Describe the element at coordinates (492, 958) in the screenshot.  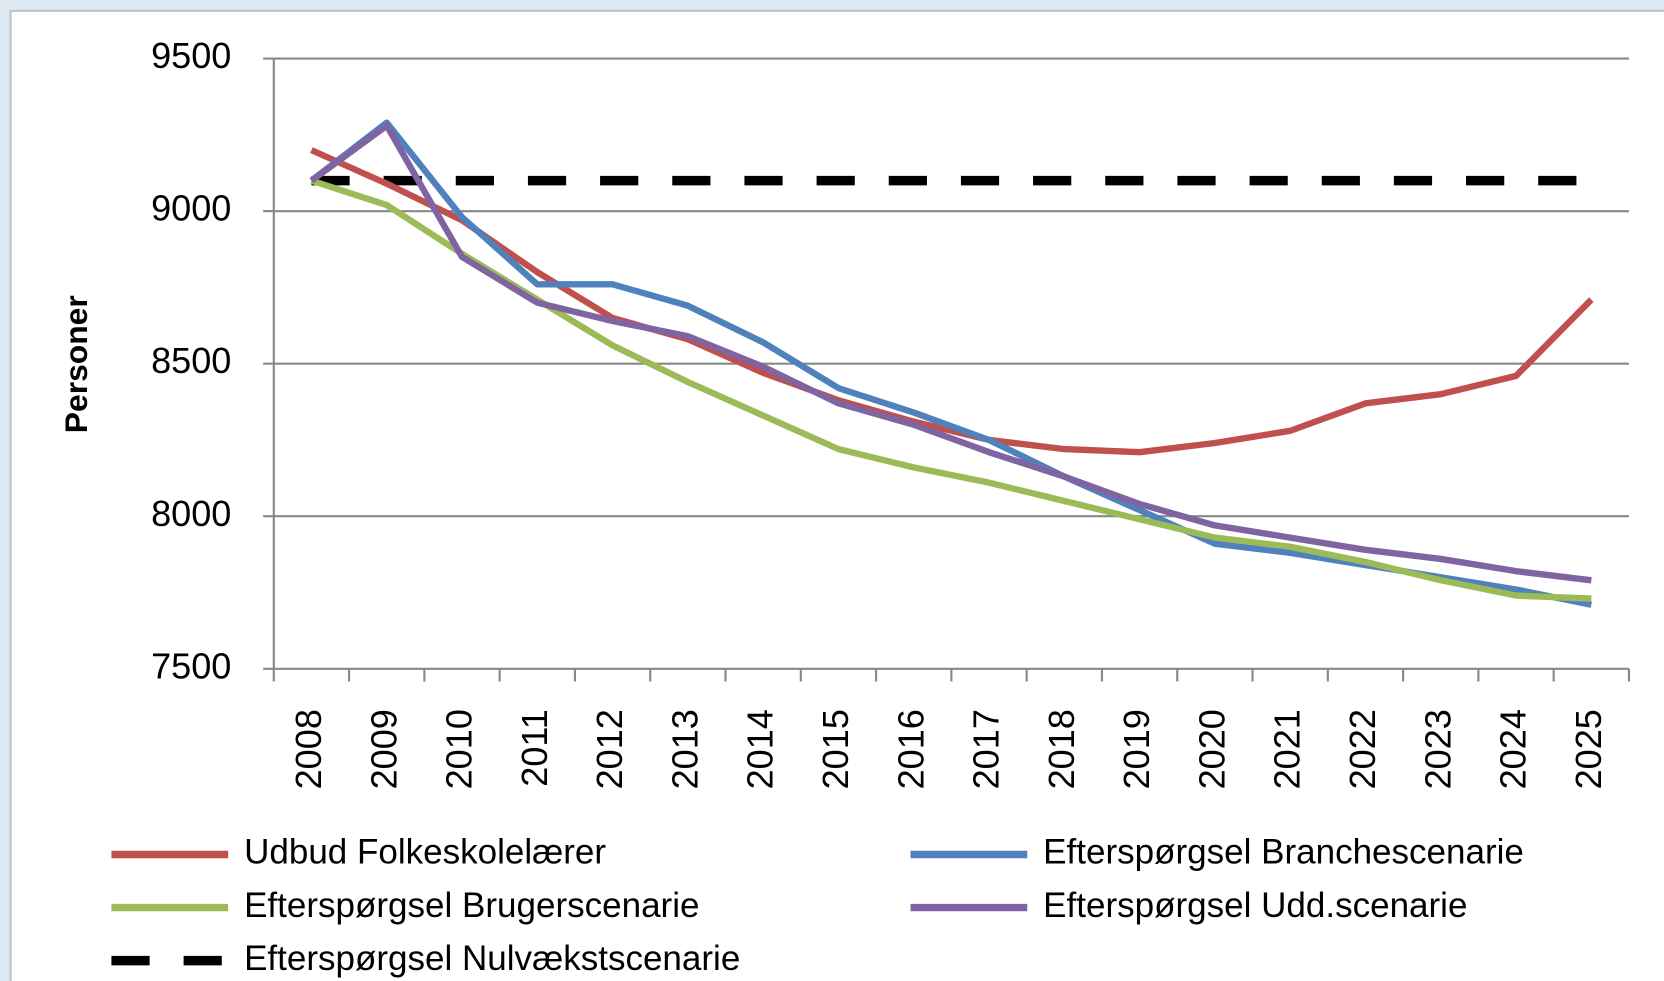
I see `legend-label: Efterspørgsel Nulvækstscenarie` at that location.